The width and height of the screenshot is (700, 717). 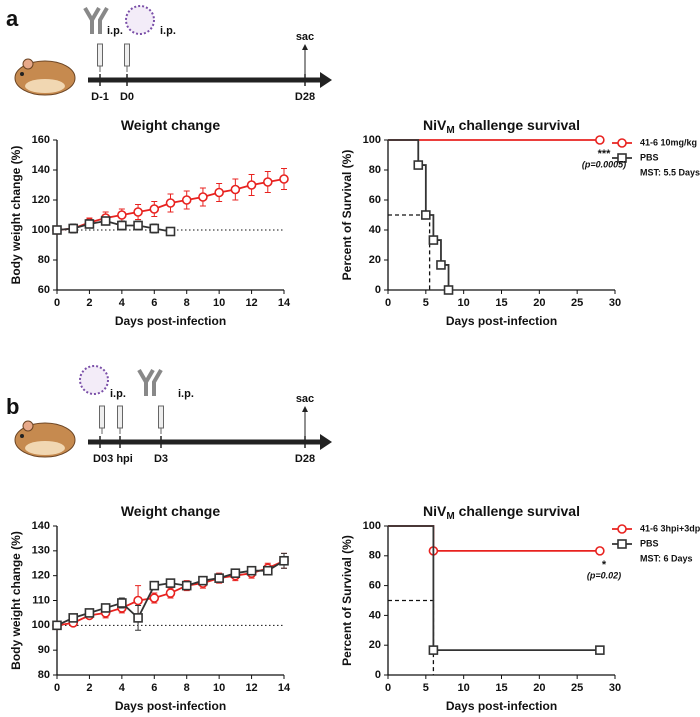 I want to click on virus-icon, so click(x=140, y=20).